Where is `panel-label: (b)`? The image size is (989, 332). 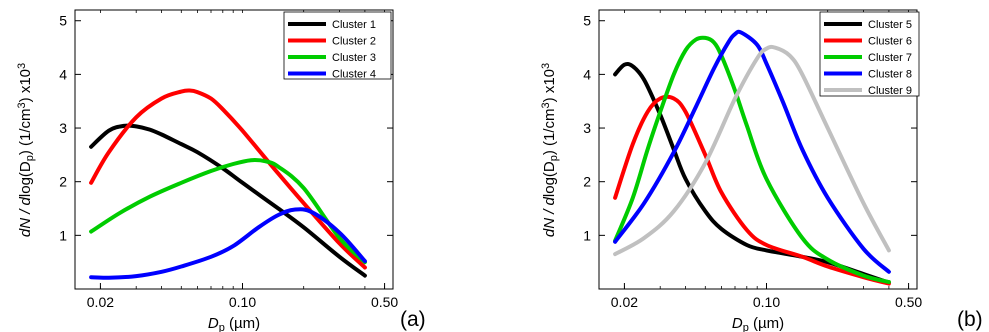
panel-label: (b) is located at coordinates (970, 319).